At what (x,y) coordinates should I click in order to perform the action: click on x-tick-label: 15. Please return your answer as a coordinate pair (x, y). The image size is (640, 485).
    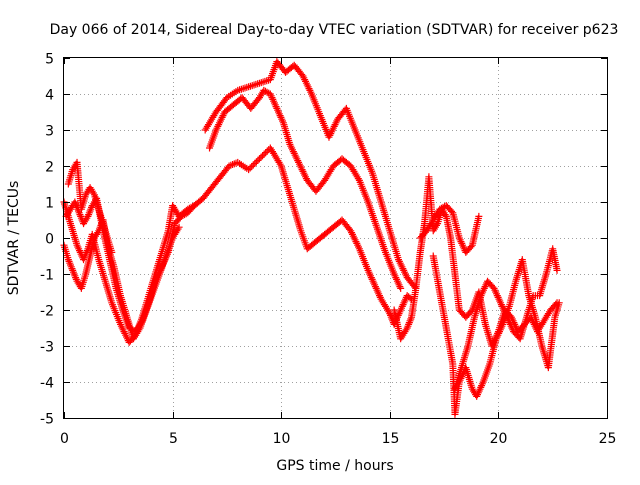
    Looking at the image, I should click on (391, 439).